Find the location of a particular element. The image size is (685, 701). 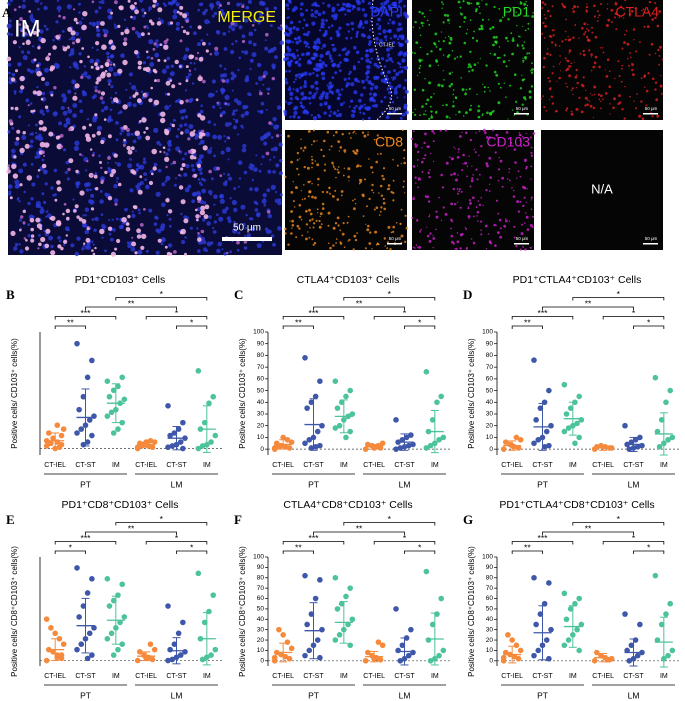

y-tick-label: 50 is located at coordinates (490, 609).